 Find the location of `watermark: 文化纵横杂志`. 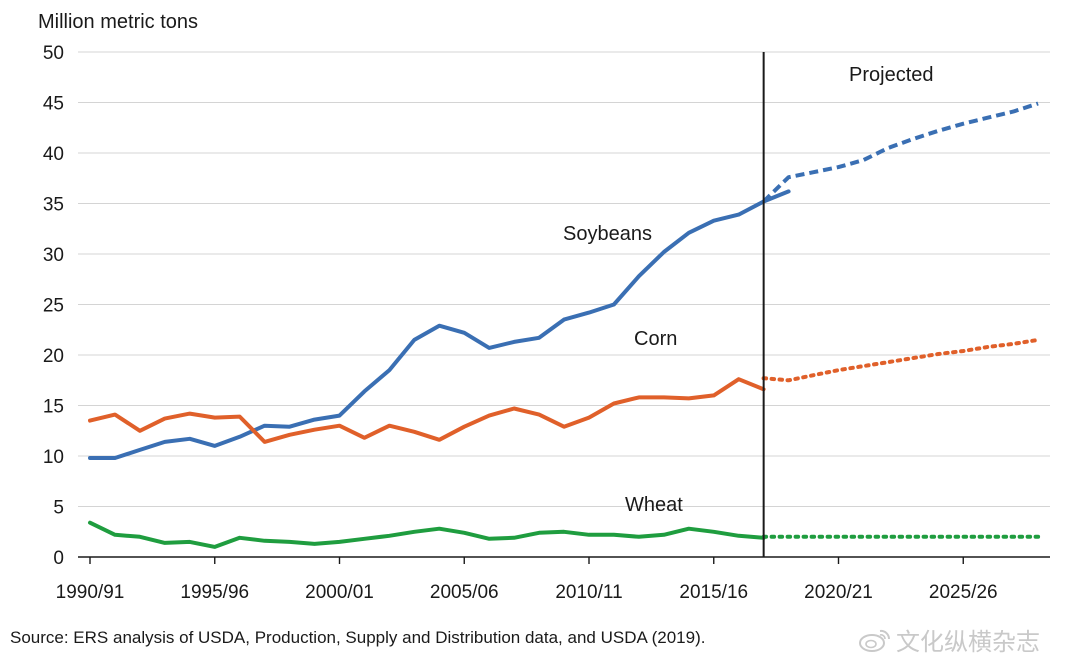

watermark: 文化纵横杂志 is located at coordinates (949, 639).